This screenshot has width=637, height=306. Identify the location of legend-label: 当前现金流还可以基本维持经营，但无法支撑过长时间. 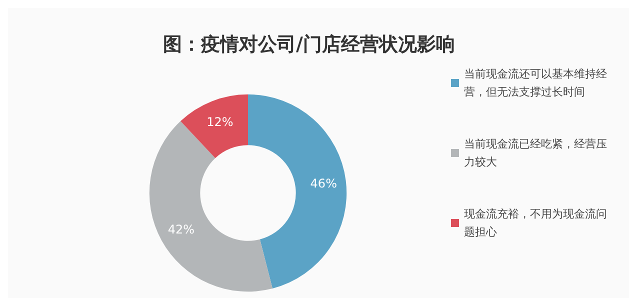
(535, 83).